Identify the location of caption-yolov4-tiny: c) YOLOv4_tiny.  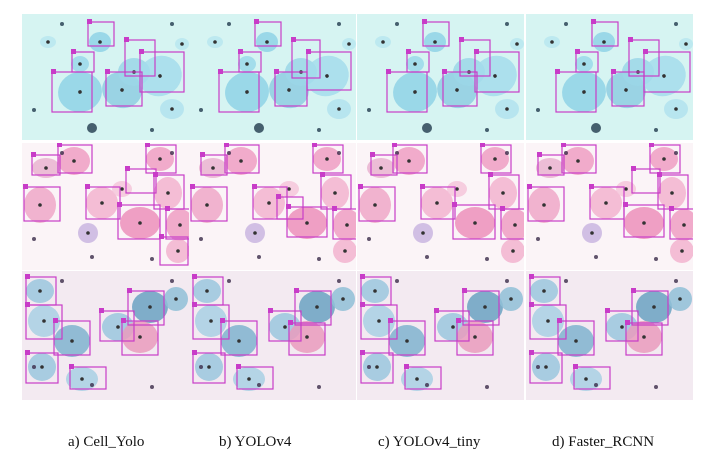
(429, 442).